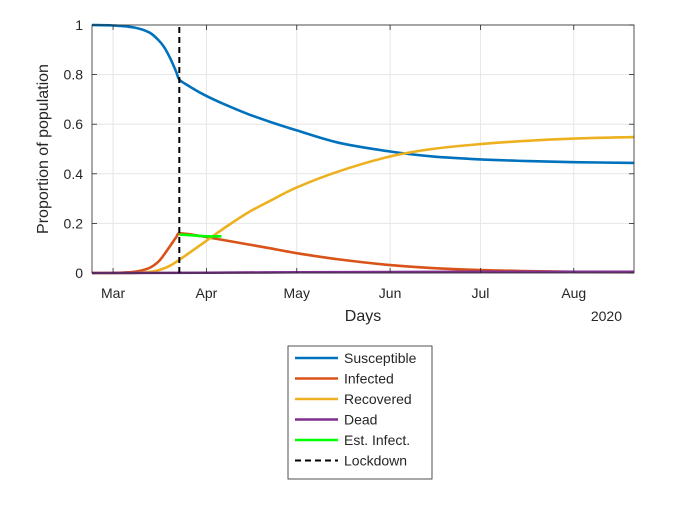 The height and width of the screenshot is (530, 700). What do you see at coordinates (74, 174) in the screenshot?
I see `y-tick-label: 0.4` at bounding box center [74, 174].